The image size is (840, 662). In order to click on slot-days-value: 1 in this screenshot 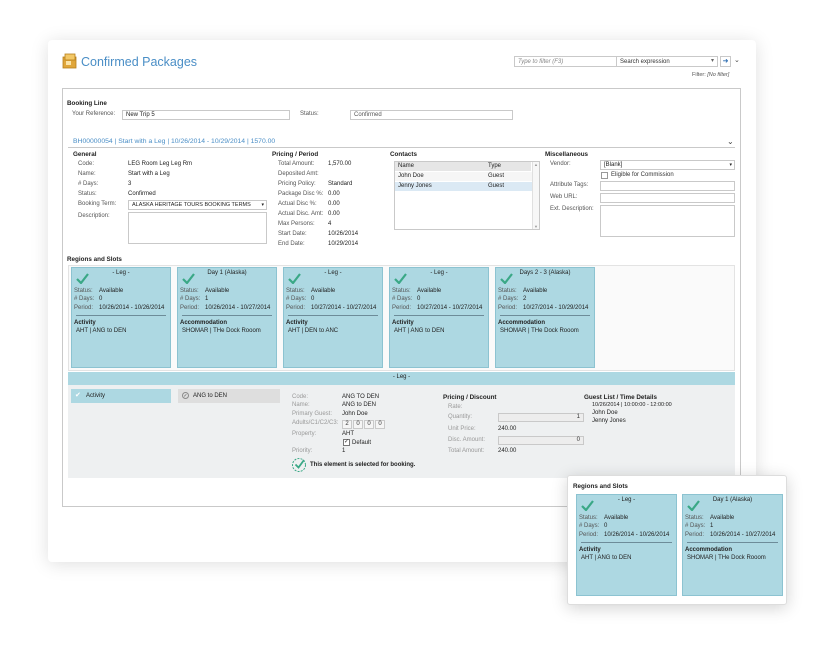, I will do `click(712, 526)`.